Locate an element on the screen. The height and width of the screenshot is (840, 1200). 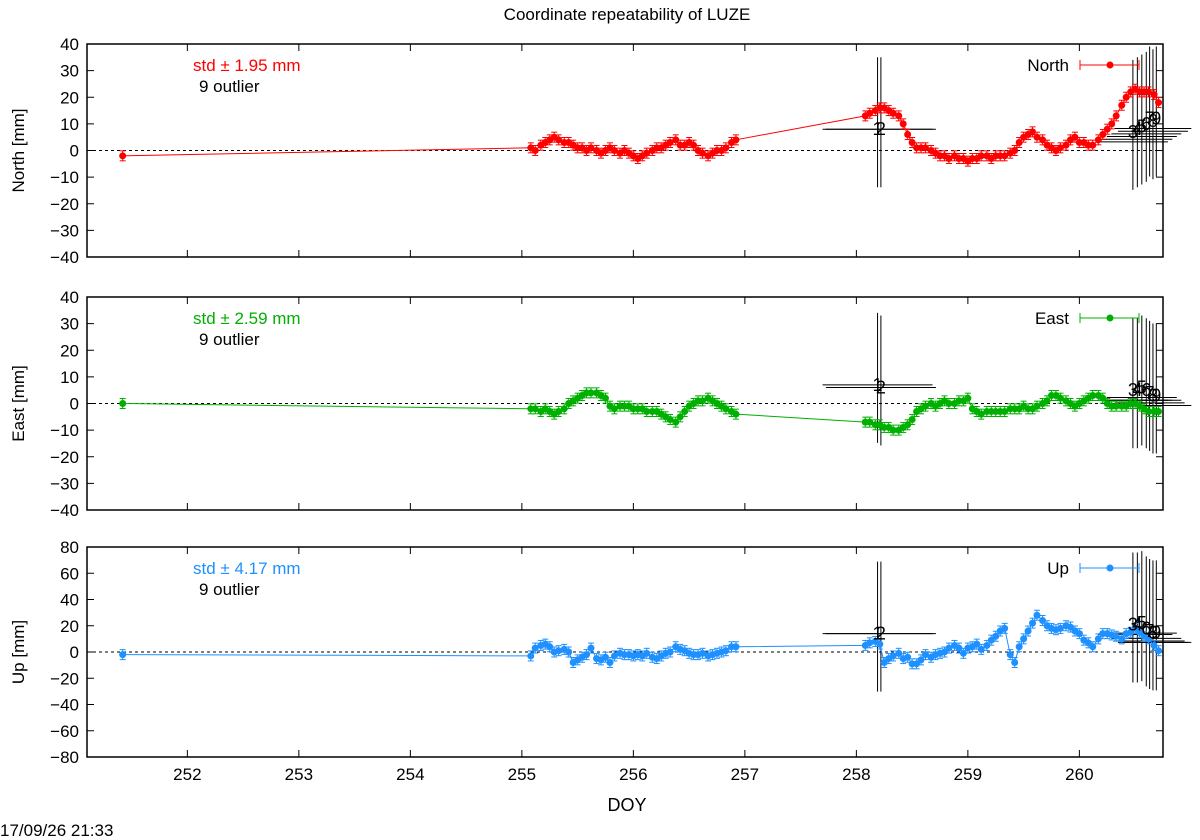
up-outlier-label: 3 is located at coordinates (1133, 624).